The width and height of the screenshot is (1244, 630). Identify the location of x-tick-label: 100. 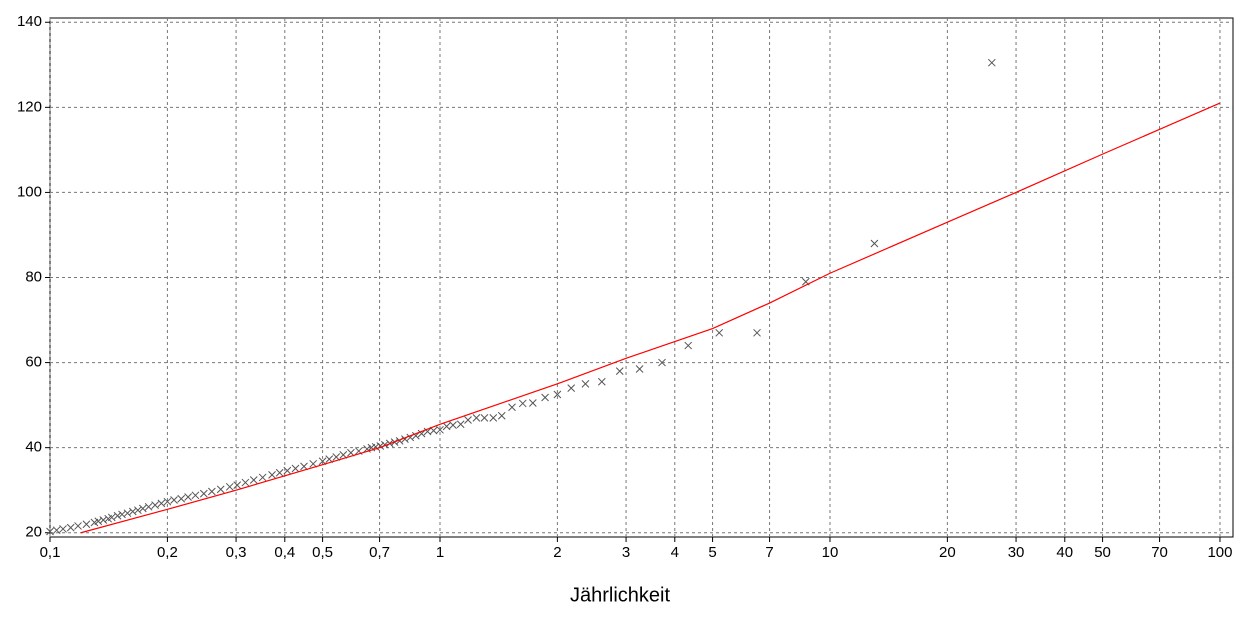
(1219, 552).